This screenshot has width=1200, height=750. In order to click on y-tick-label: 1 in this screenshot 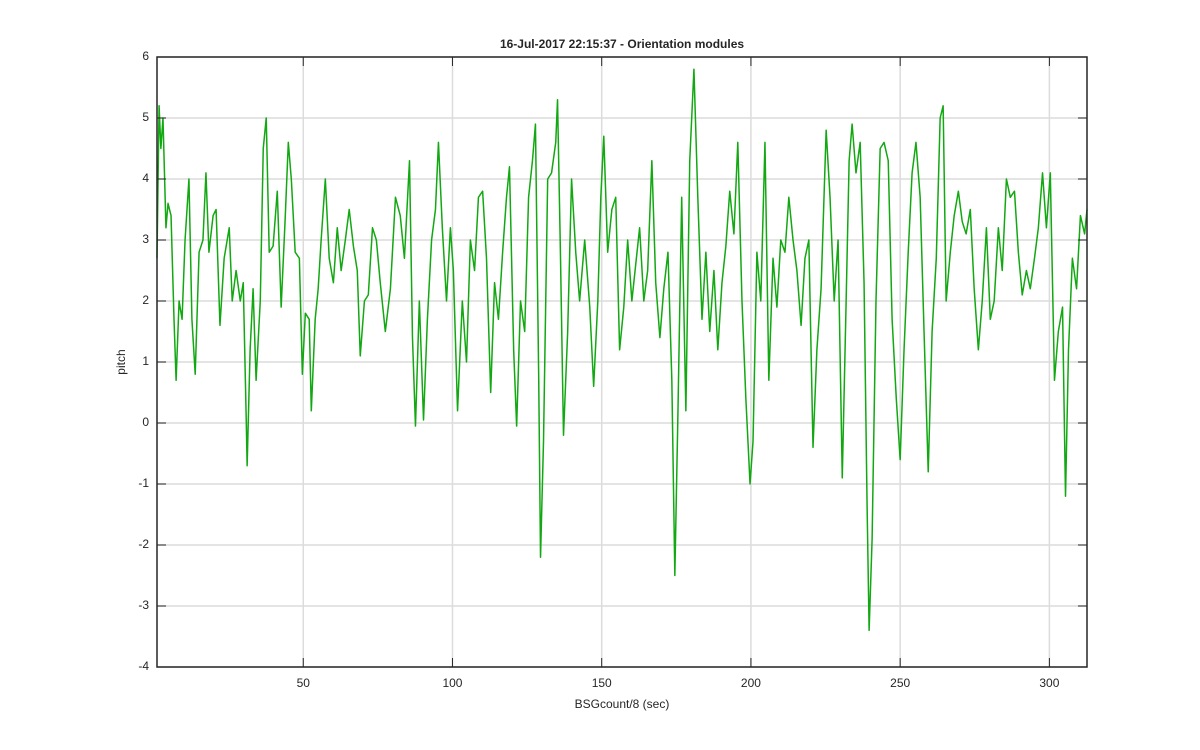, I will do `click(145, 361)`.